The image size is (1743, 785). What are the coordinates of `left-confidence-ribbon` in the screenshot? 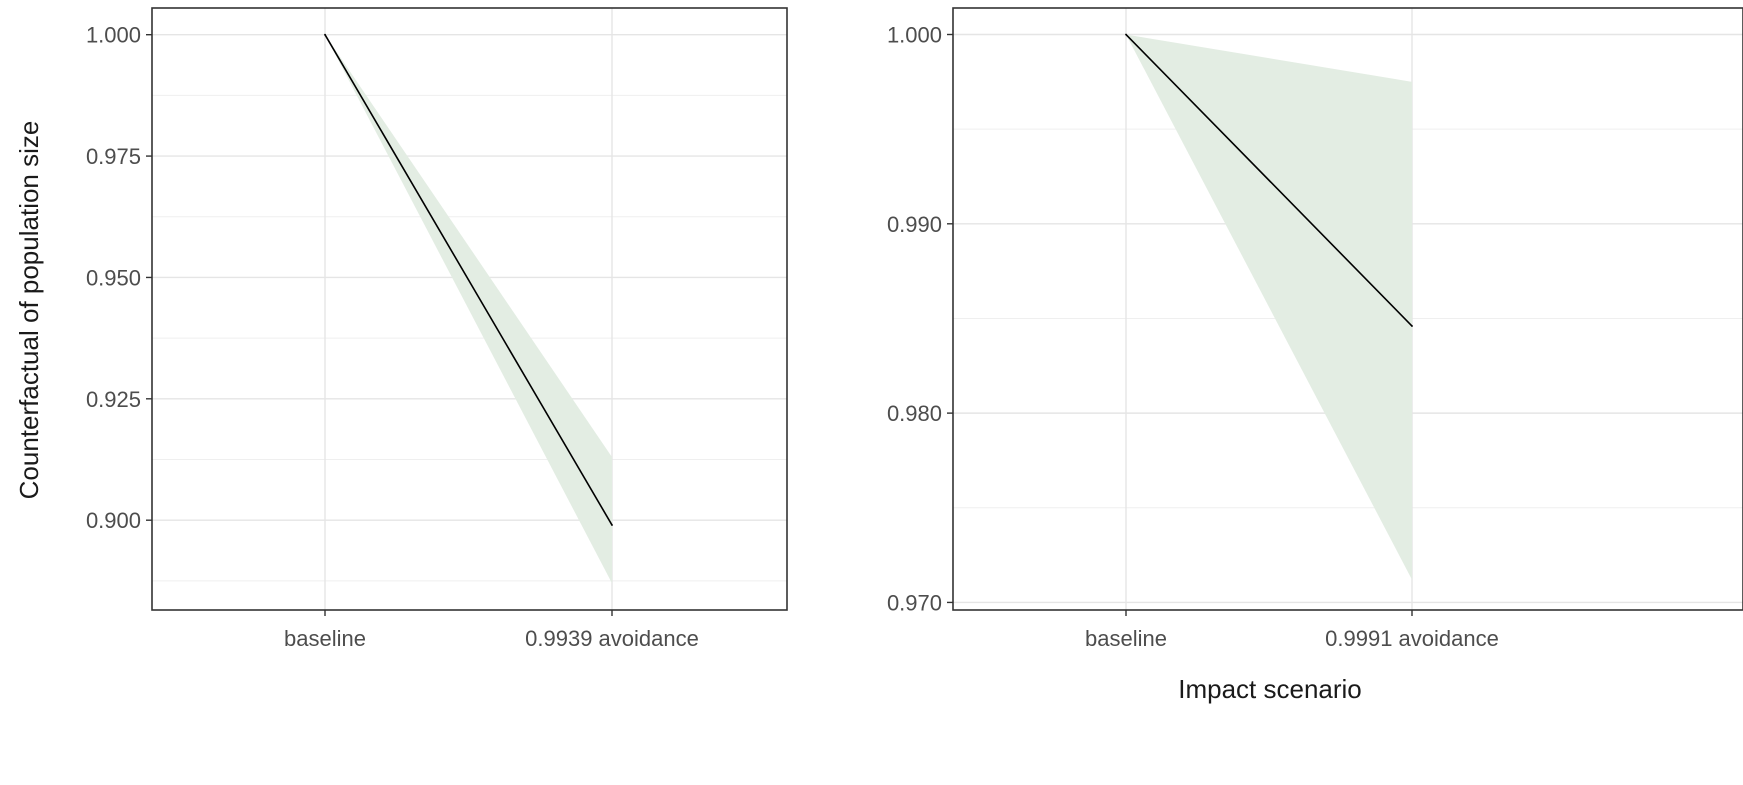 It's located at (468, 309).